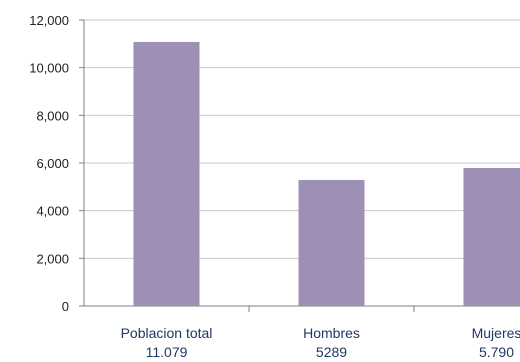 The width and height of the screenshot is (520, 362). I want to click on category-label: Hombres, so click(331, 333).